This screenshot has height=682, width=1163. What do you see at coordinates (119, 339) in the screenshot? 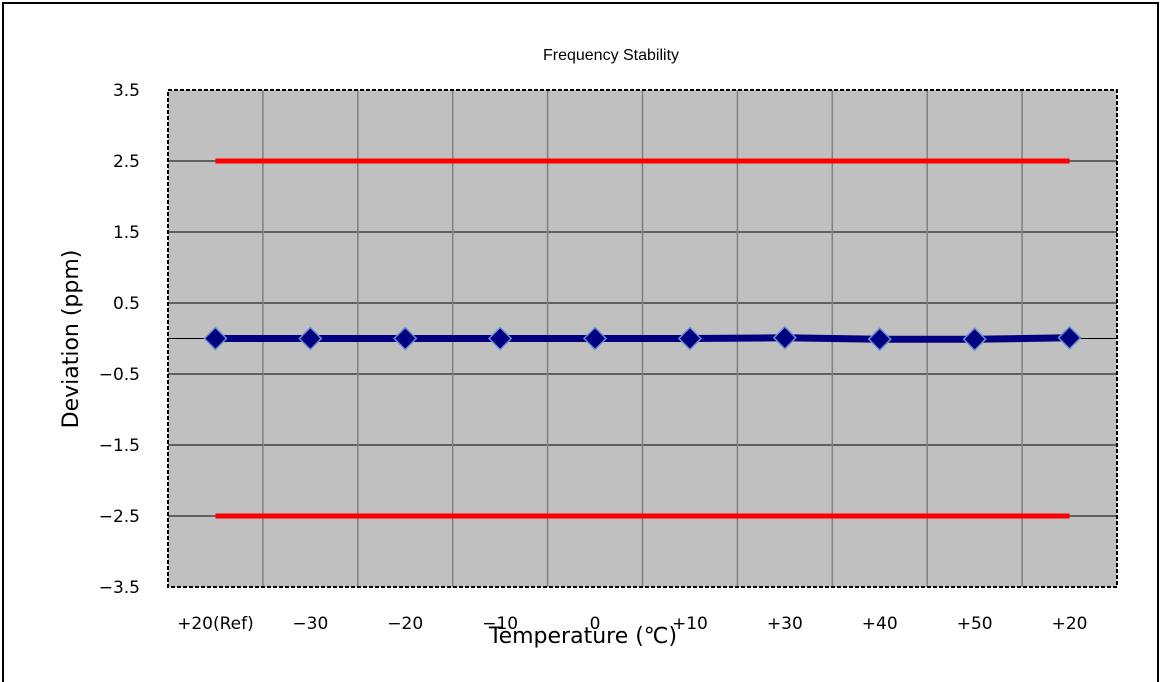
I see `y-tick-labels: 3.5 2.5 1.5 0.5 −0.5 −1.5 −2.5 −3.5` at bounding box center [119, 339].